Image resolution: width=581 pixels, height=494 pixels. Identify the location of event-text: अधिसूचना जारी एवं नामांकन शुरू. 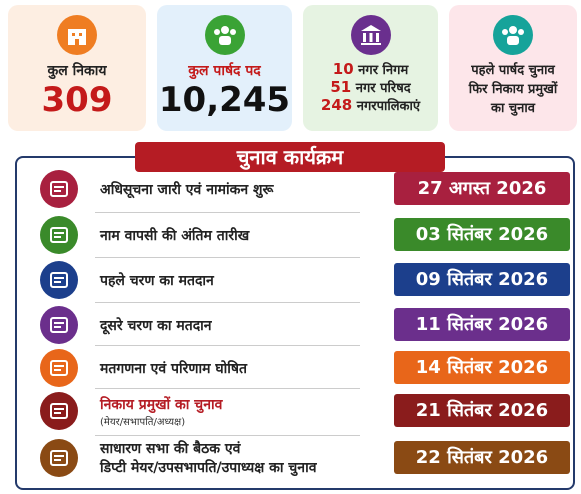
(187, 189).